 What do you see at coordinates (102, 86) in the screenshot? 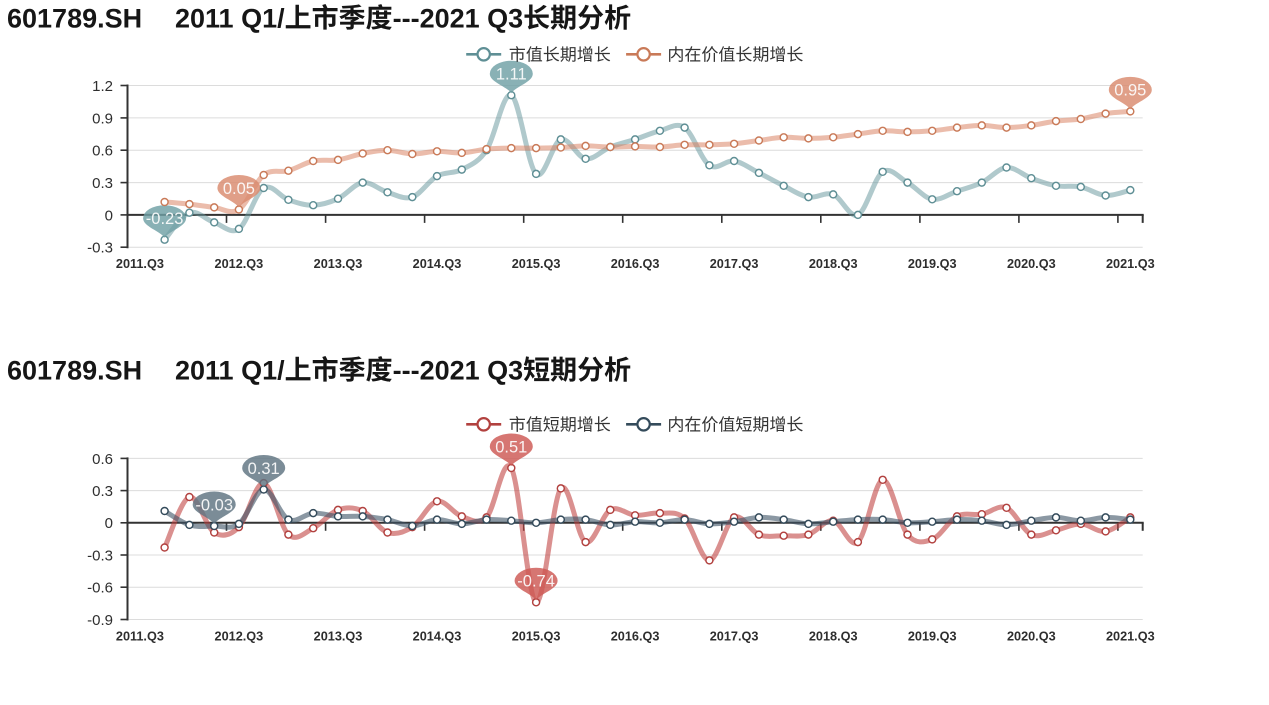
I see `svg-text: 1.2` at bounding box center [102, 86].